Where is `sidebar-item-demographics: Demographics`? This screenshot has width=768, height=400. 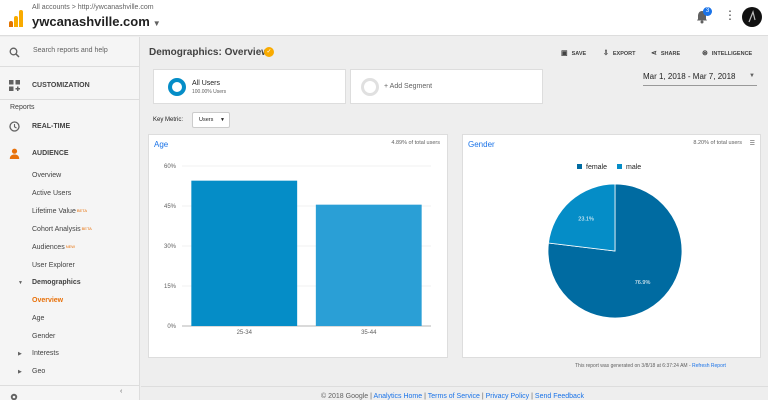
sidebar-item-demographics: Demographics is located at coordinates (56, 282).